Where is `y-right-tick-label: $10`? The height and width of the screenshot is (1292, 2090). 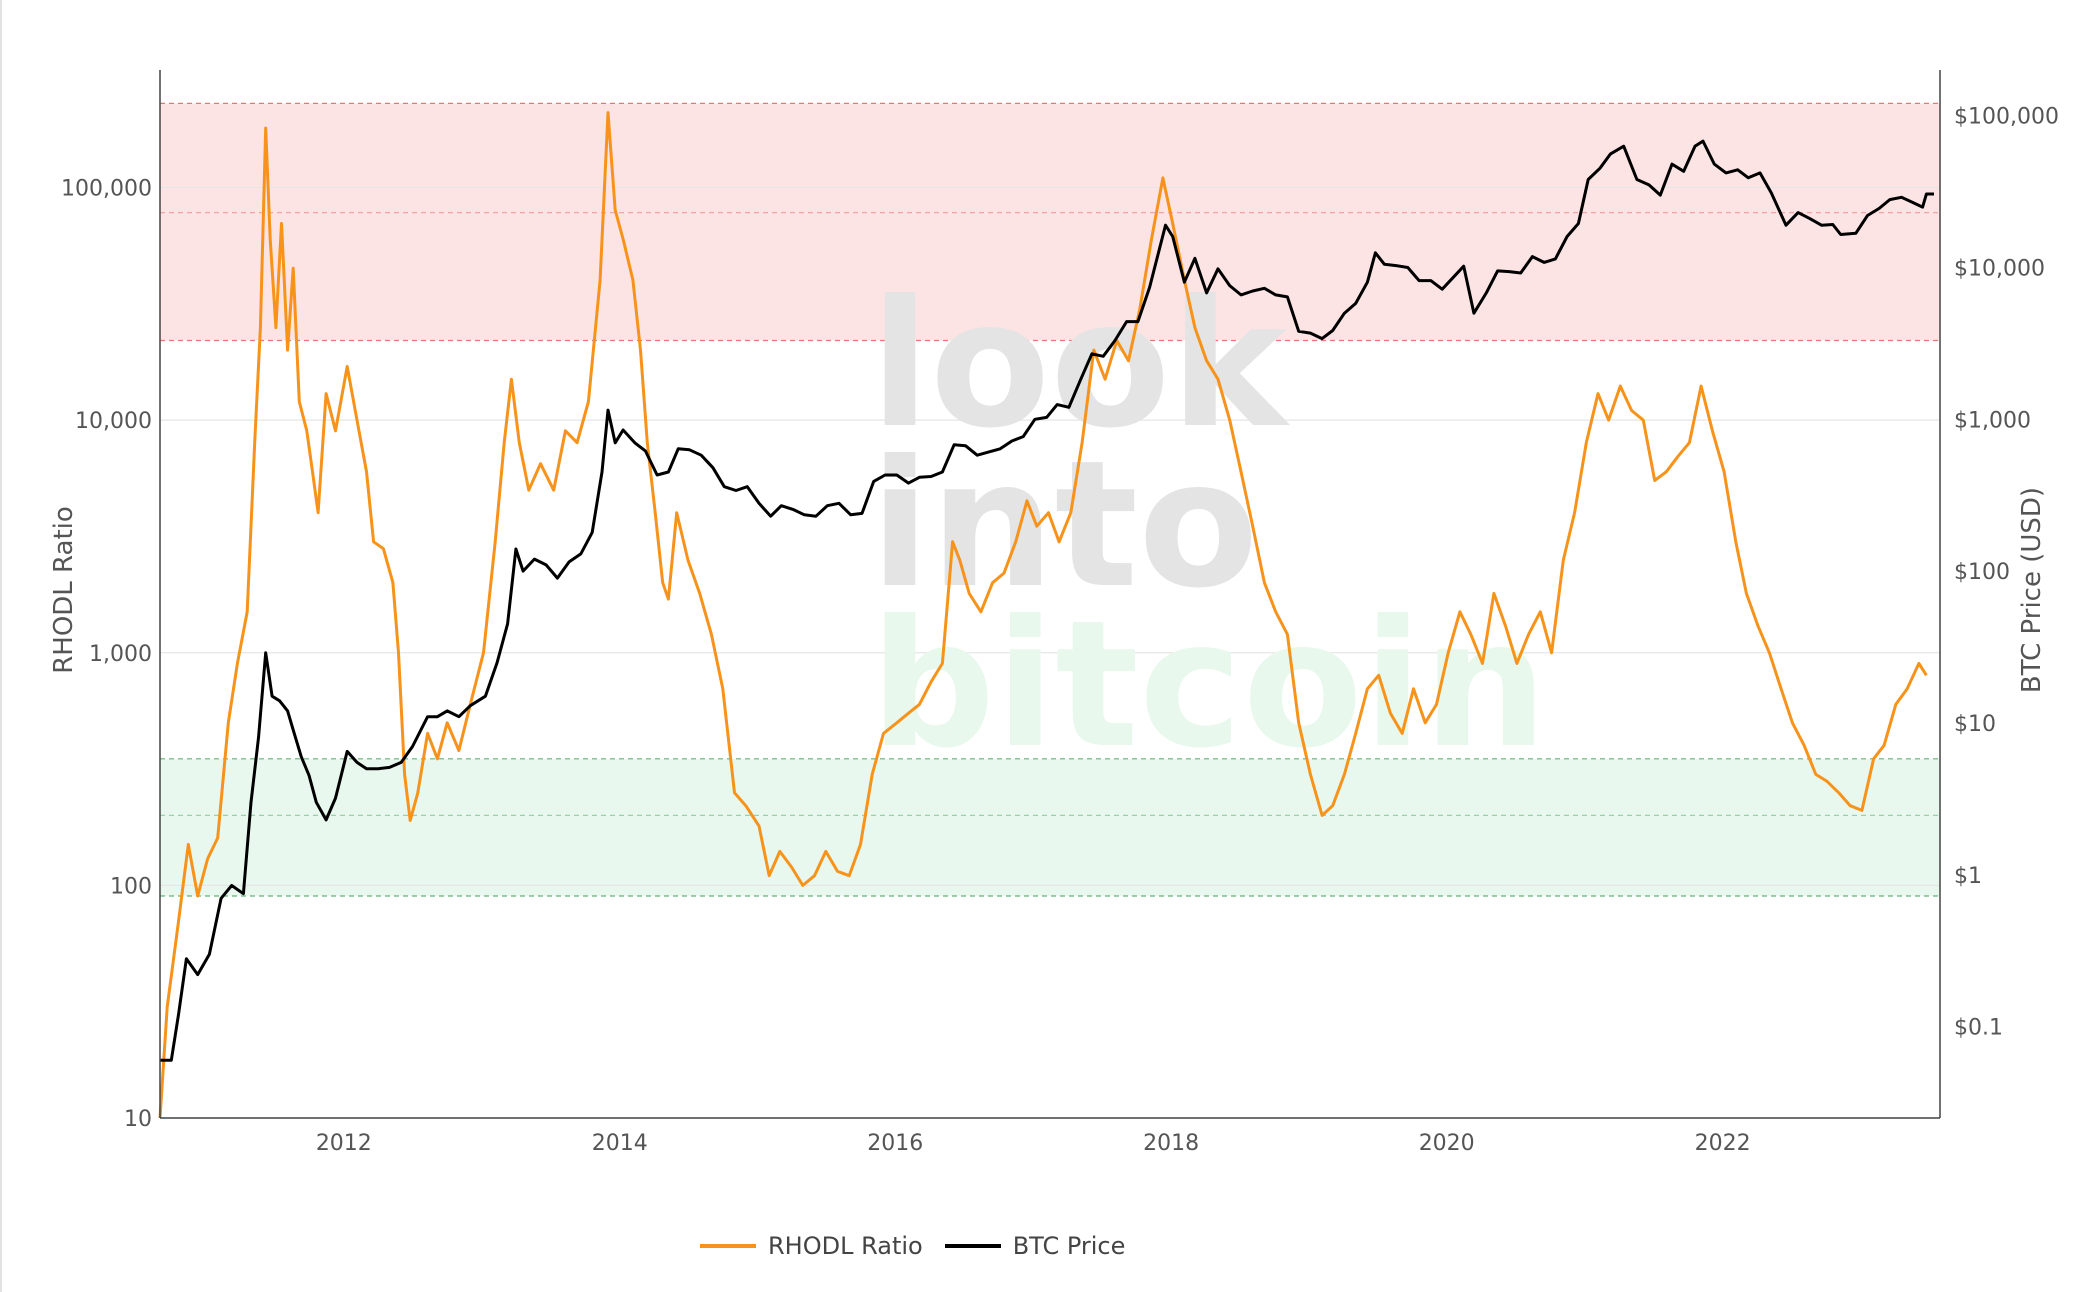
y-right-tick-label: $10 is located at coordinates (1975, 724).